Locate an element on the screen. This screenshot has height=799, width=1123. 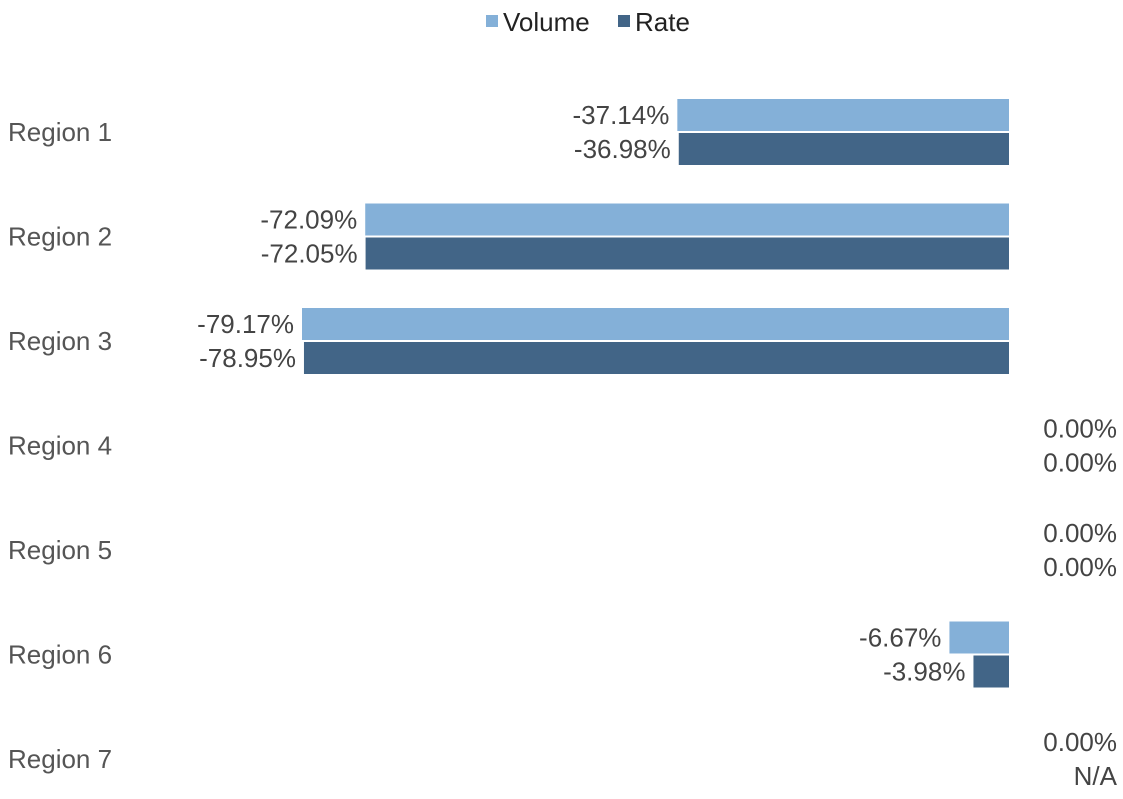
category-label: Region 5 is located at coordinates (60, 550).